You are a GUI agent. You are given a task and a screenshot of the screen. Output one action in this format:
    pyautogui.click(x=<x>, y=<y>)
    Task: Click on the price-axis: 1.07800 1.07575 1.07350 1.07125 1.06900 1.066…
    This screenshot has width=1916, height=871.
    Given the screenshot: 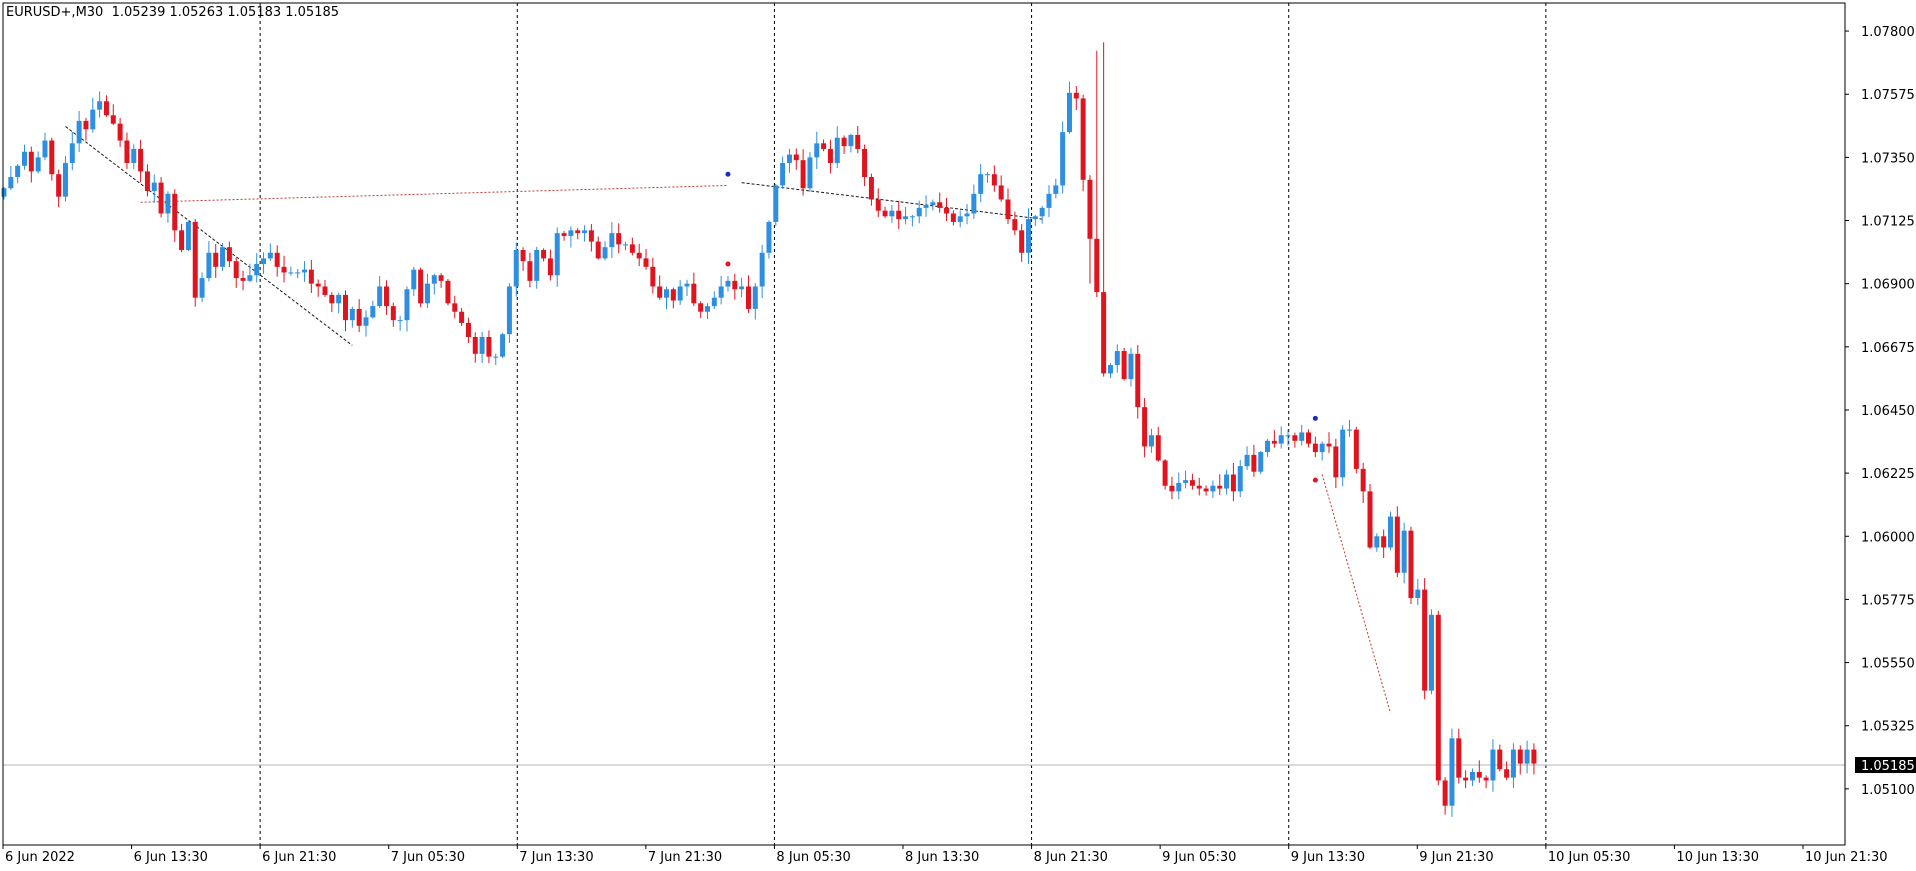 What is the action you would take?
    pyautogui.click(x=1880, y=424)
    